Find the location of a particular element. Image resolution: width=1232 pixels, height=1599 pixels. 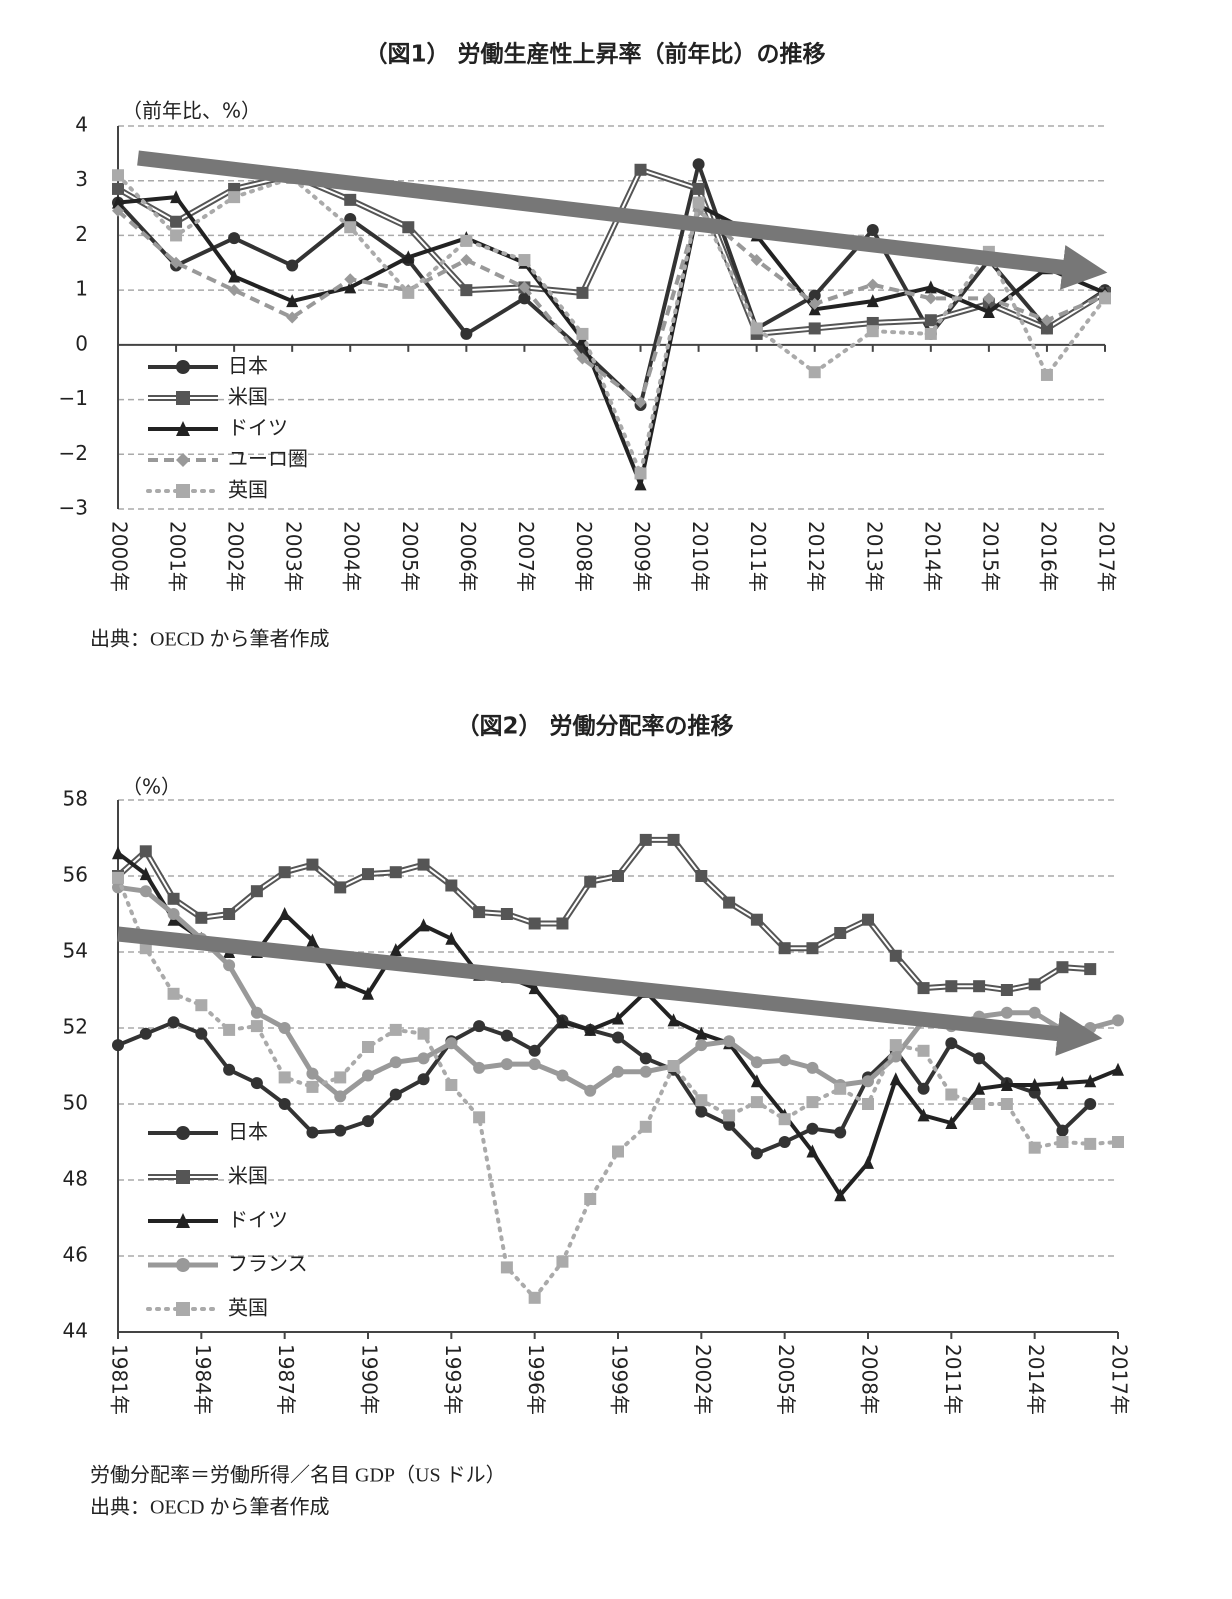

series-line-inner is located at coordinates (604, 915).